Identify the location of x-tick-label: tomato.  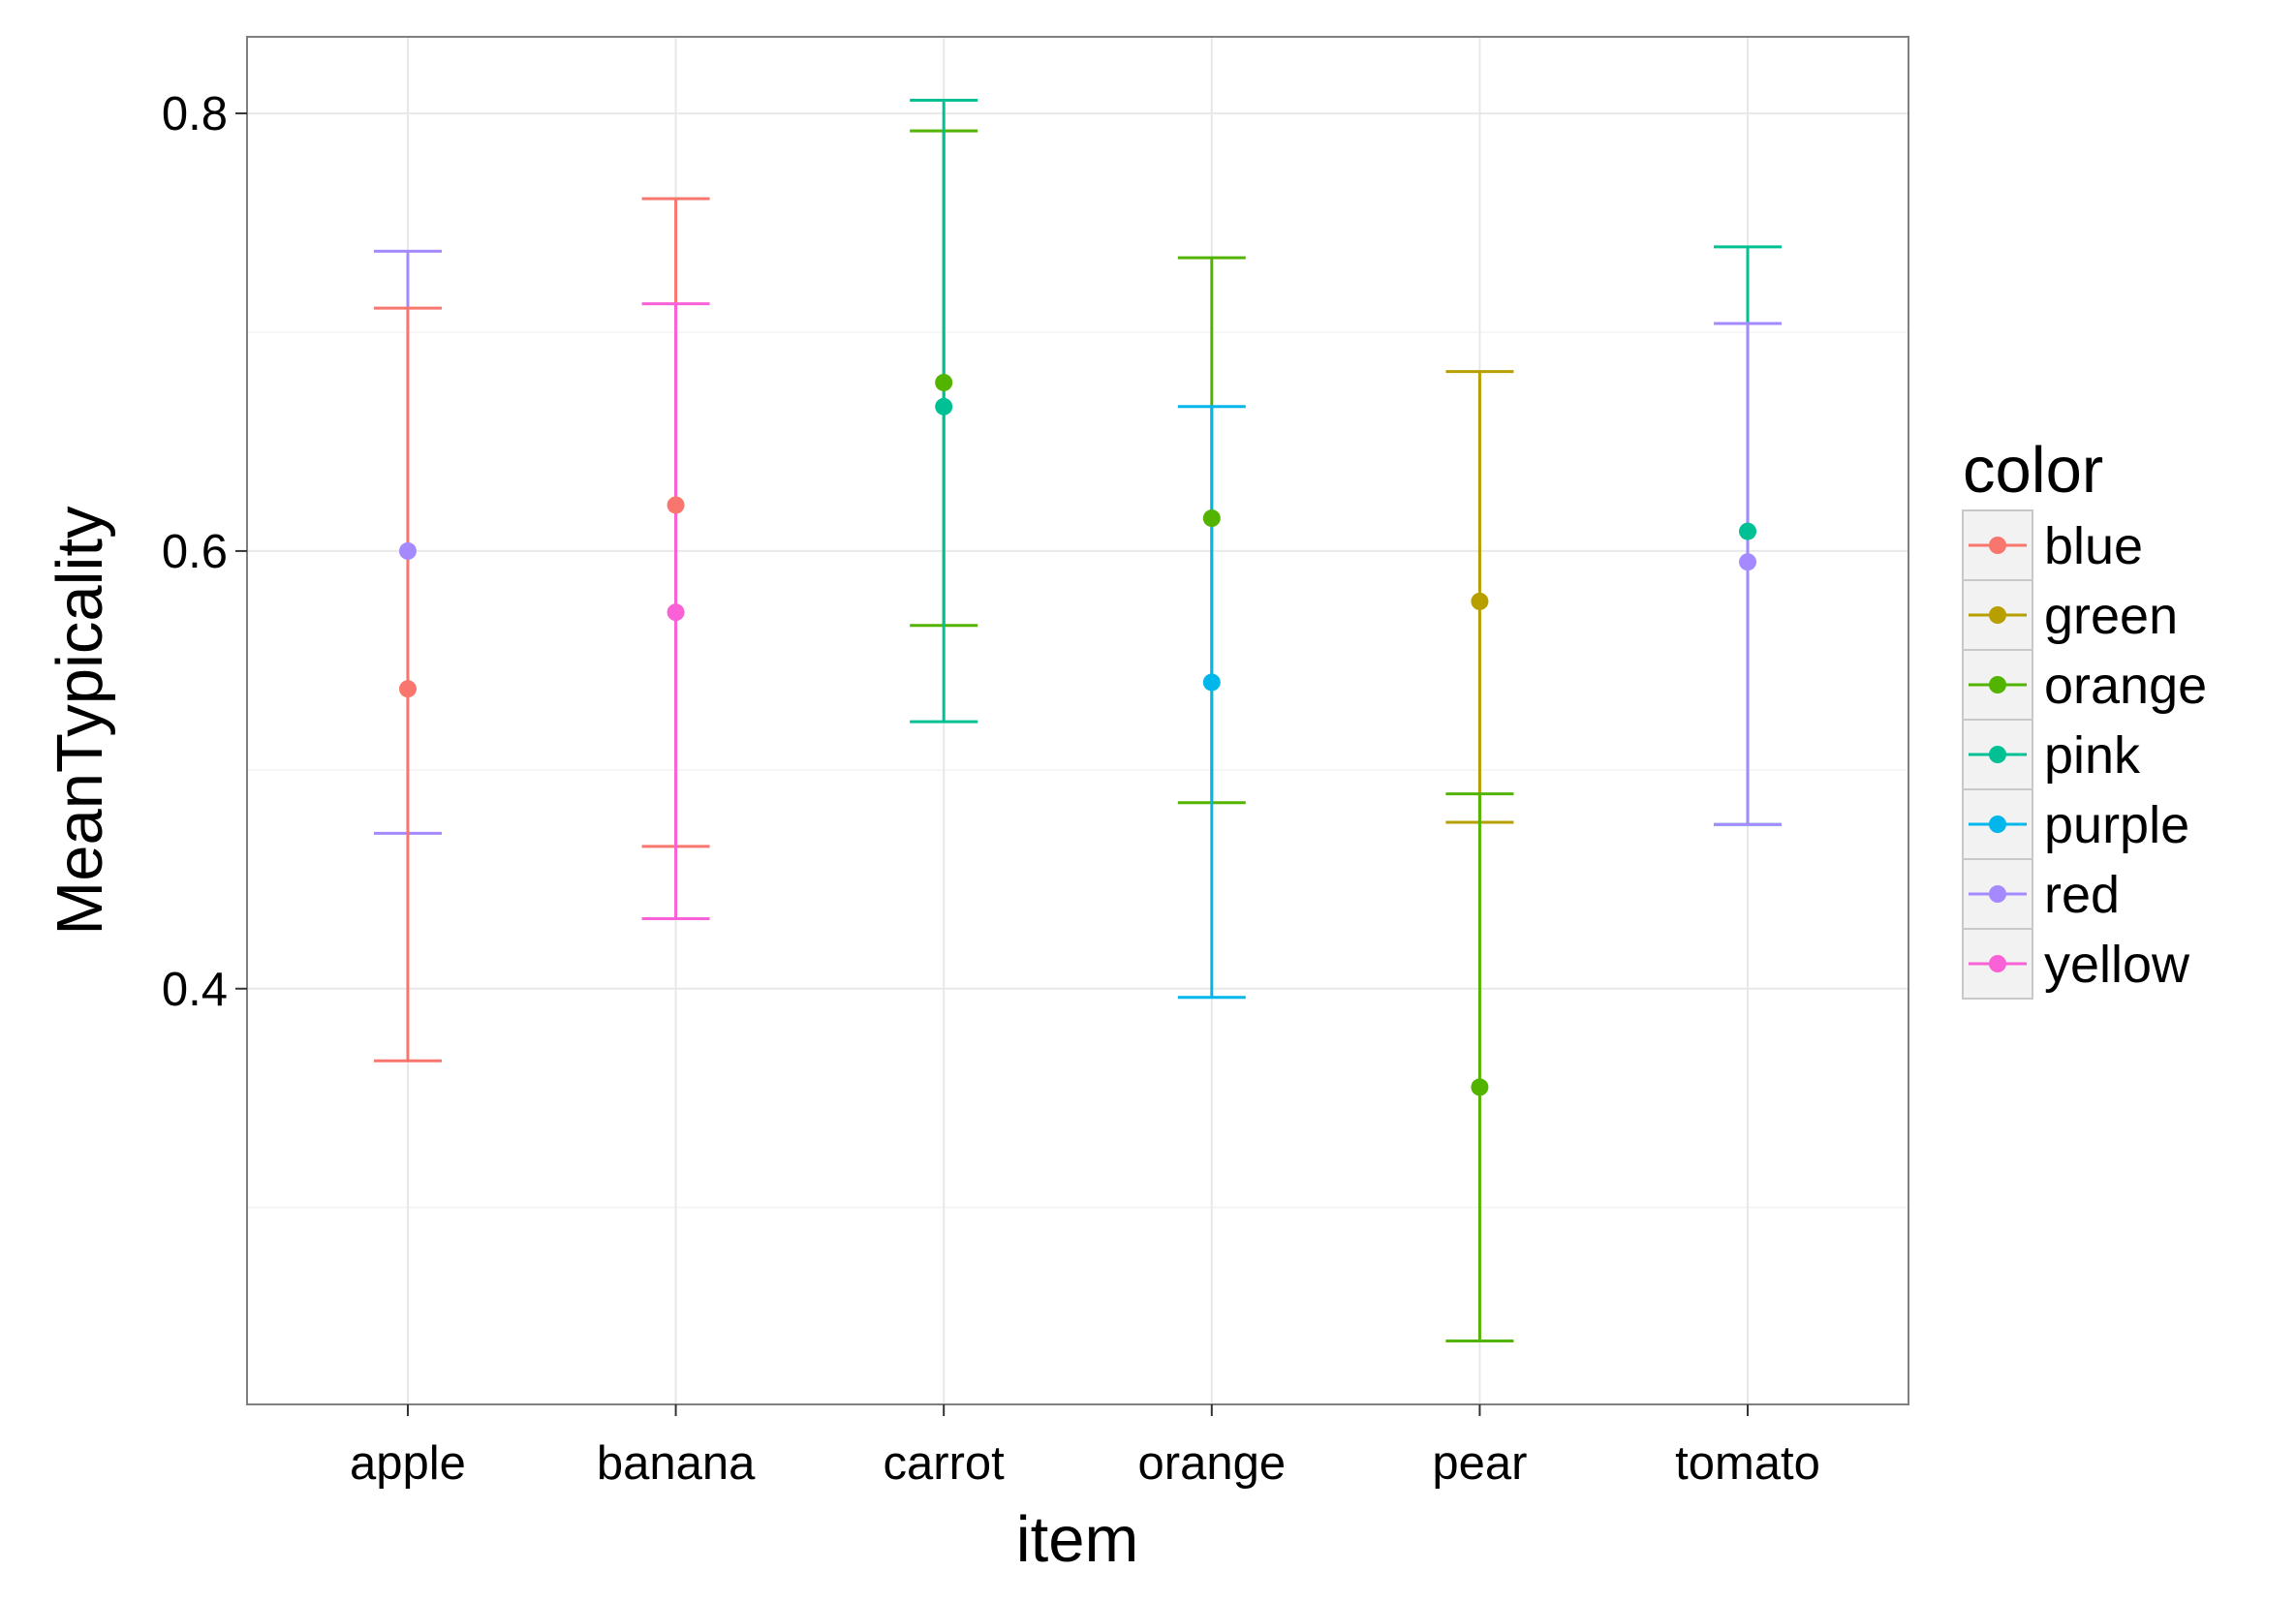
(1747, 1463).